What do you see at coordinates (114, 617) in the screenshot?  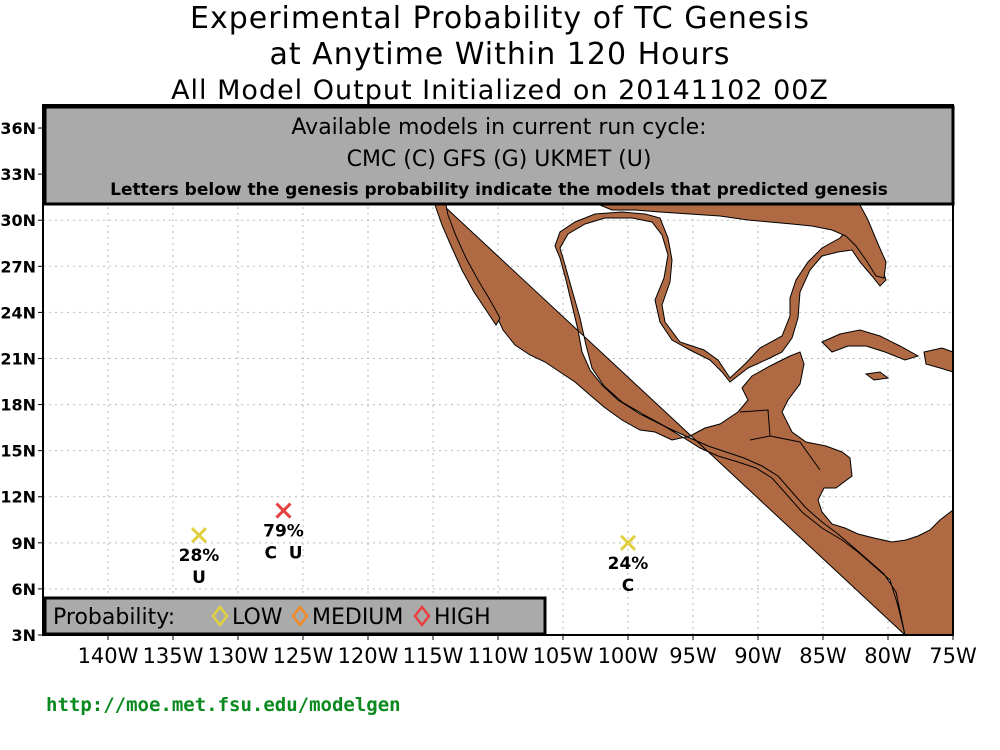 I see `legend-label: Probability:` at bounding box center [114, 617].